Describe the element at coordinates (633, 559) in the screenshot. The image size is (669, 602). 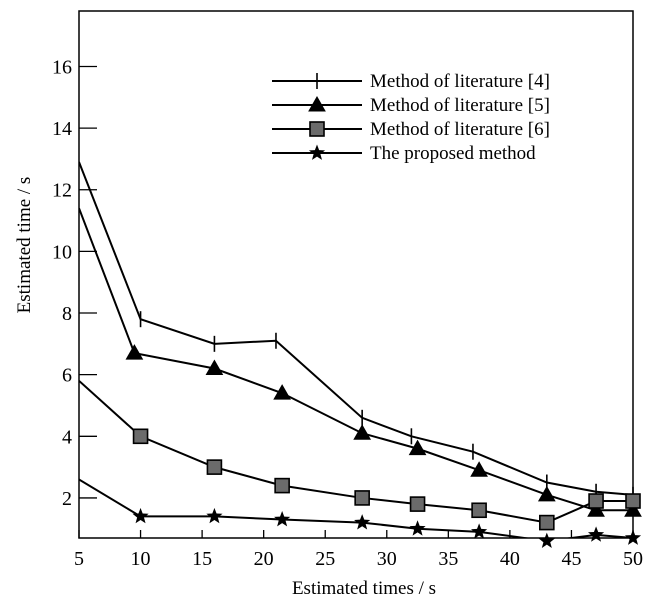
I see `x-tick-label: 50` at that location.